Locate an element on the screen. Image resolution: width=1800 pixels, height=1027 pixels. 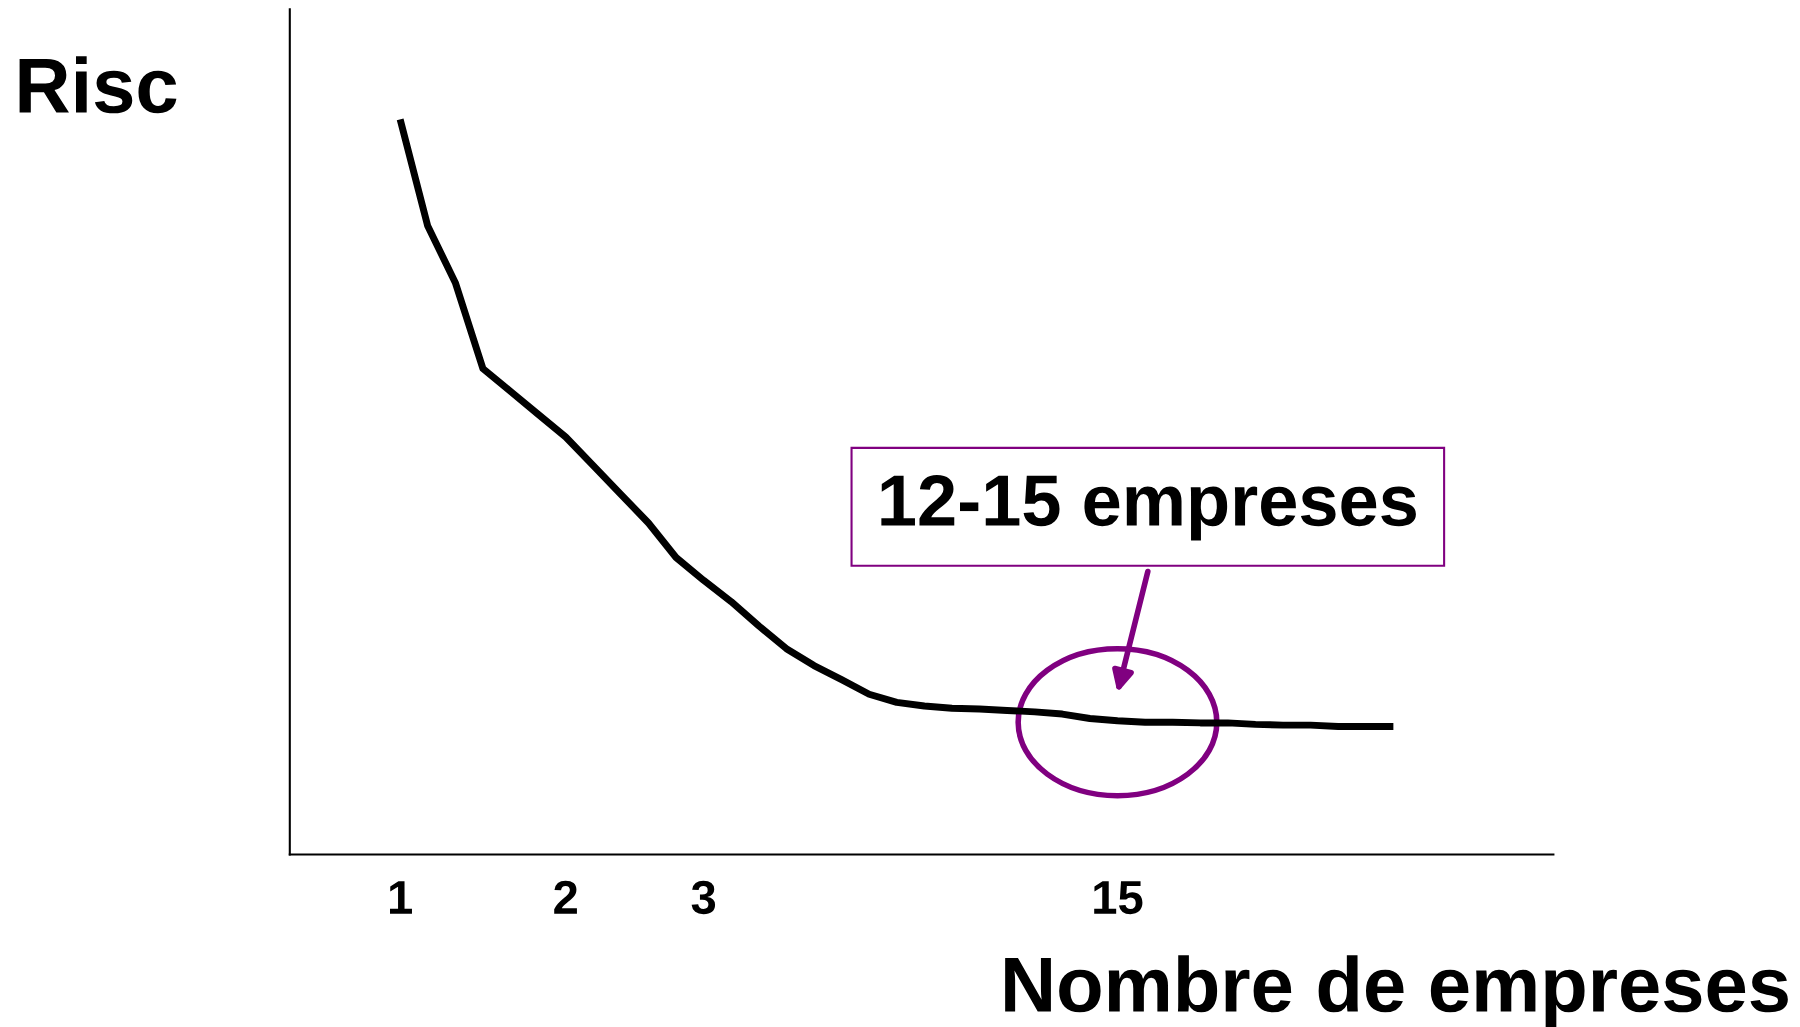
x-tick-label: 1 is located at coordinates (401, 897).